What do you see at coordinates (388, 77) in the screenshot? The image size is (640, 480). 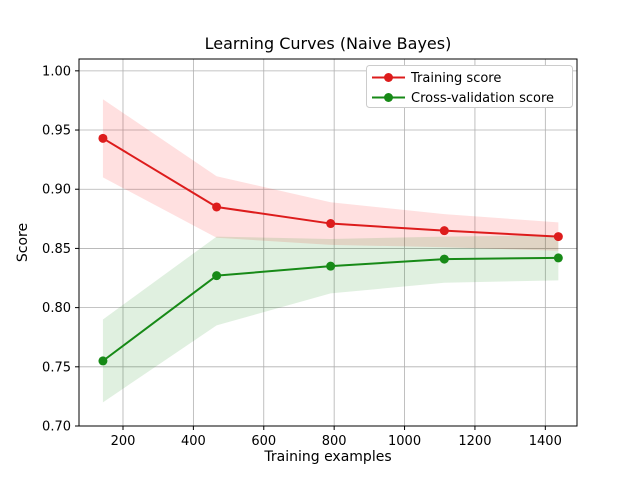 I see `legend-marker-red-dot` at bounding box center [388, 77].